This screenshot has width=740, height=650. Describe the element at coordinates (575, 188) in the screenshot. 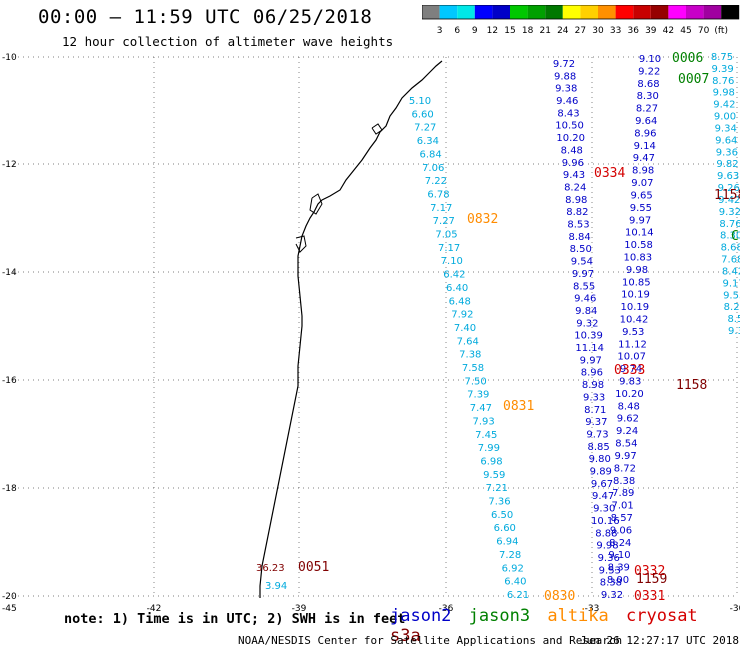

I see `swh-value-track-0334: 8.24` at that location.